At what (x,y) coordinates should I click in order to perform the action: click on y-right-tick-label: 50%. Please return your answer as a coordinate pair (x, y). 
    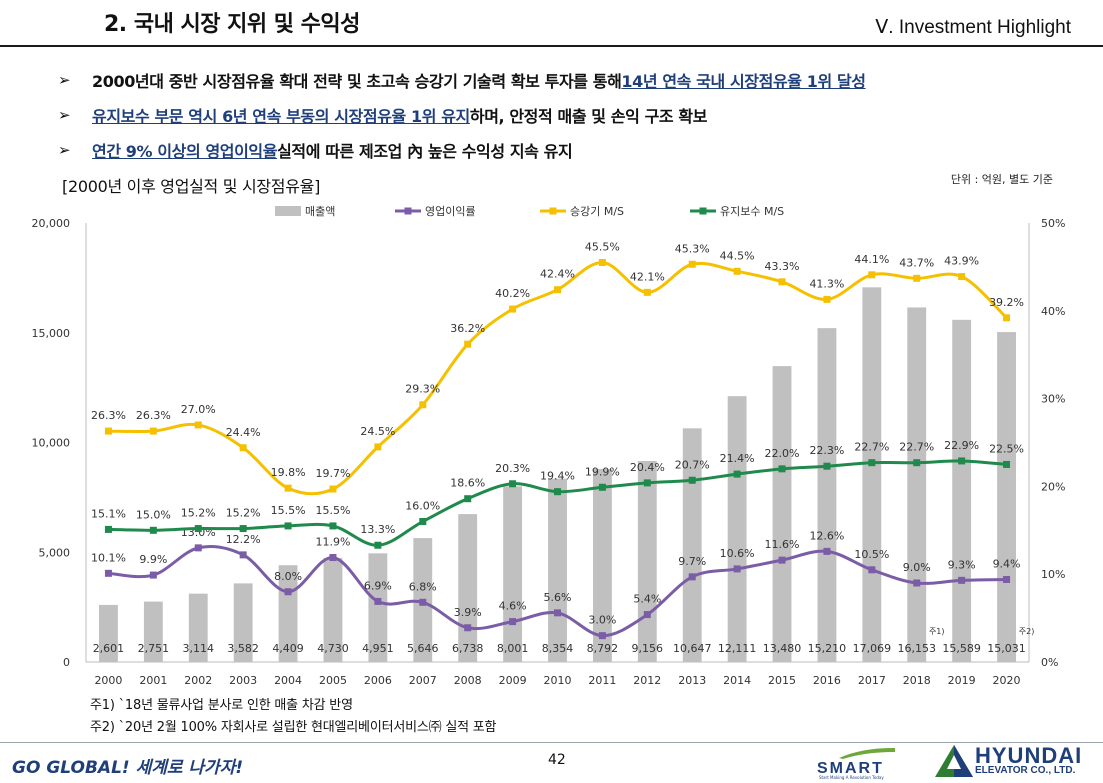
    Looking at the image, I should click on (1053, 223).